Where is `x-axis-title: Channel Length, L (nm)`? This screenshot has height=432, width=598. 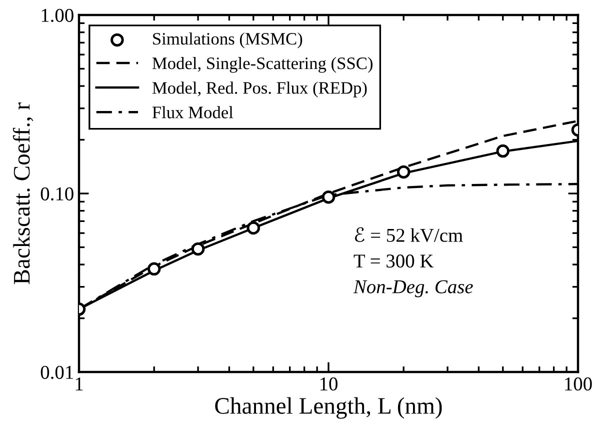 x-axis-title: Channel Length, L (nm) is located at coordinates (328, 408).